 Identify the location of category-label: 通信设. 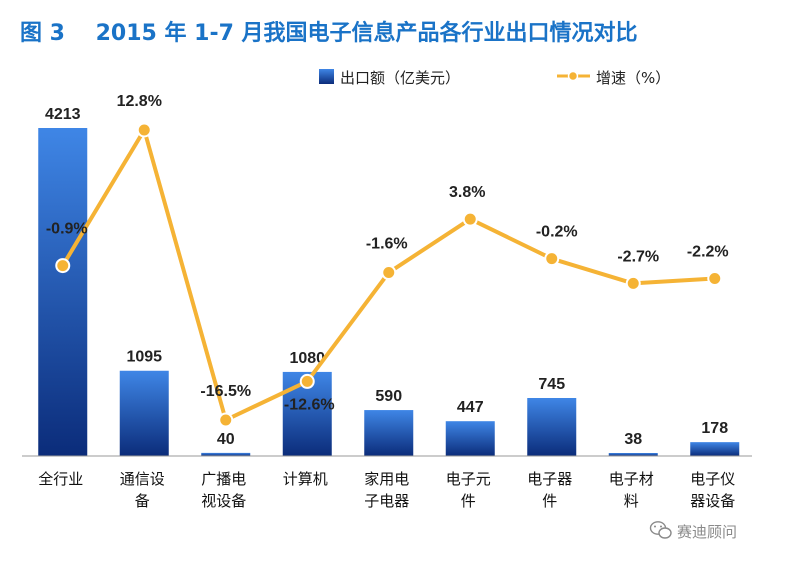
(142, 479).